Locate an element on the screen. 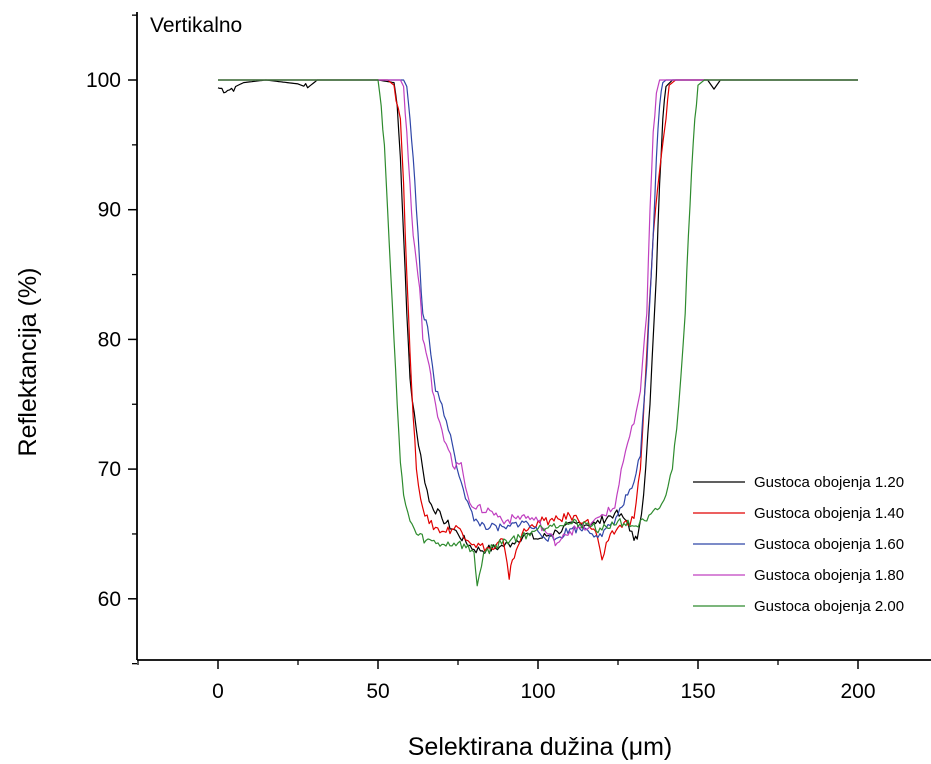 The width and height of the screenshot is (931, 764). y-axis-ticks: 60 70 80 90 100 is located at coordinates (111, 339).